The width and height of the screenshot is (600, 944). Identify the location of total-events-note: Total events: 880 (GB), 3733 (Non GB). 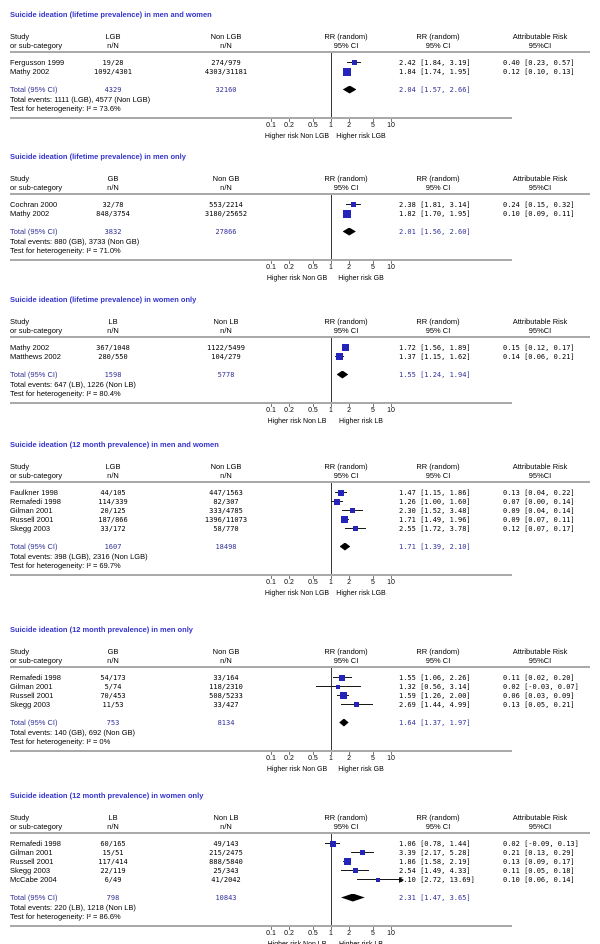
(75, 241).